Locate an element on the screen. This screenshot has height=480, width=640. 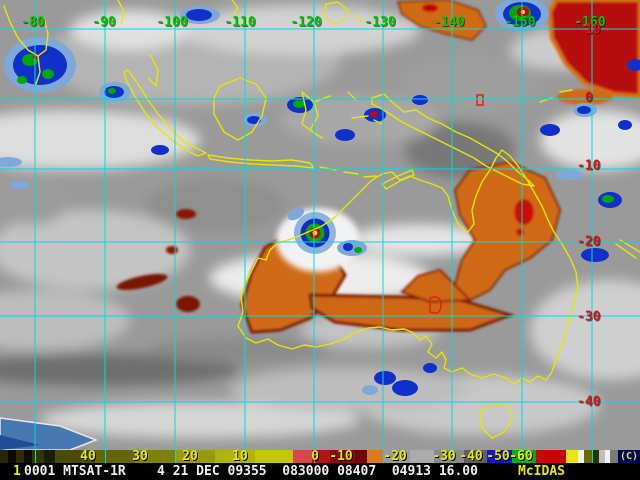
lon-label: -150 is located at coordinates (520, 22).